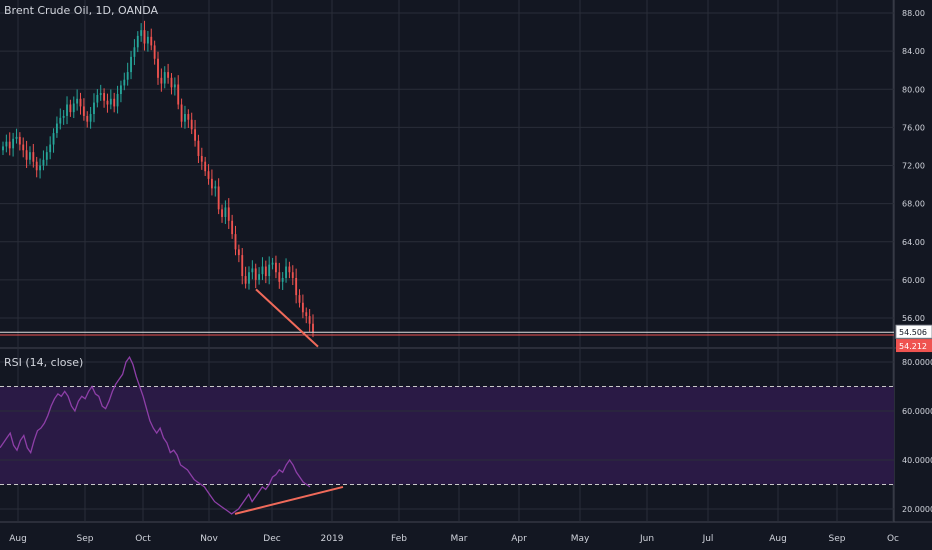 The width and height of the screenshot is (932, 550). Describe the element at coordinates (155, 435) in the screenshot. I see `rsi-line` at that location.